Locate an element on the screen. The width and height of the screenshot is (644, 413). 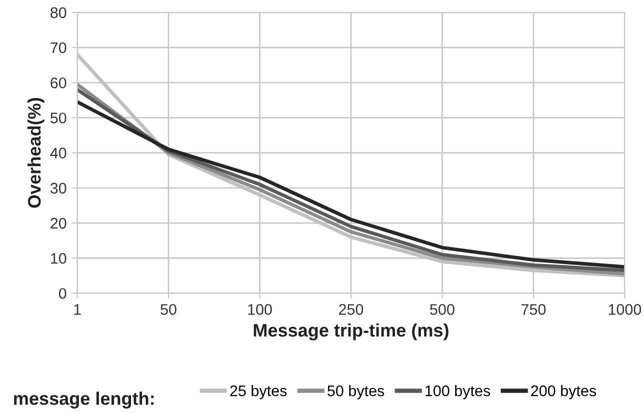
y-tick-label: 10 is located at coordinates (58, 258).